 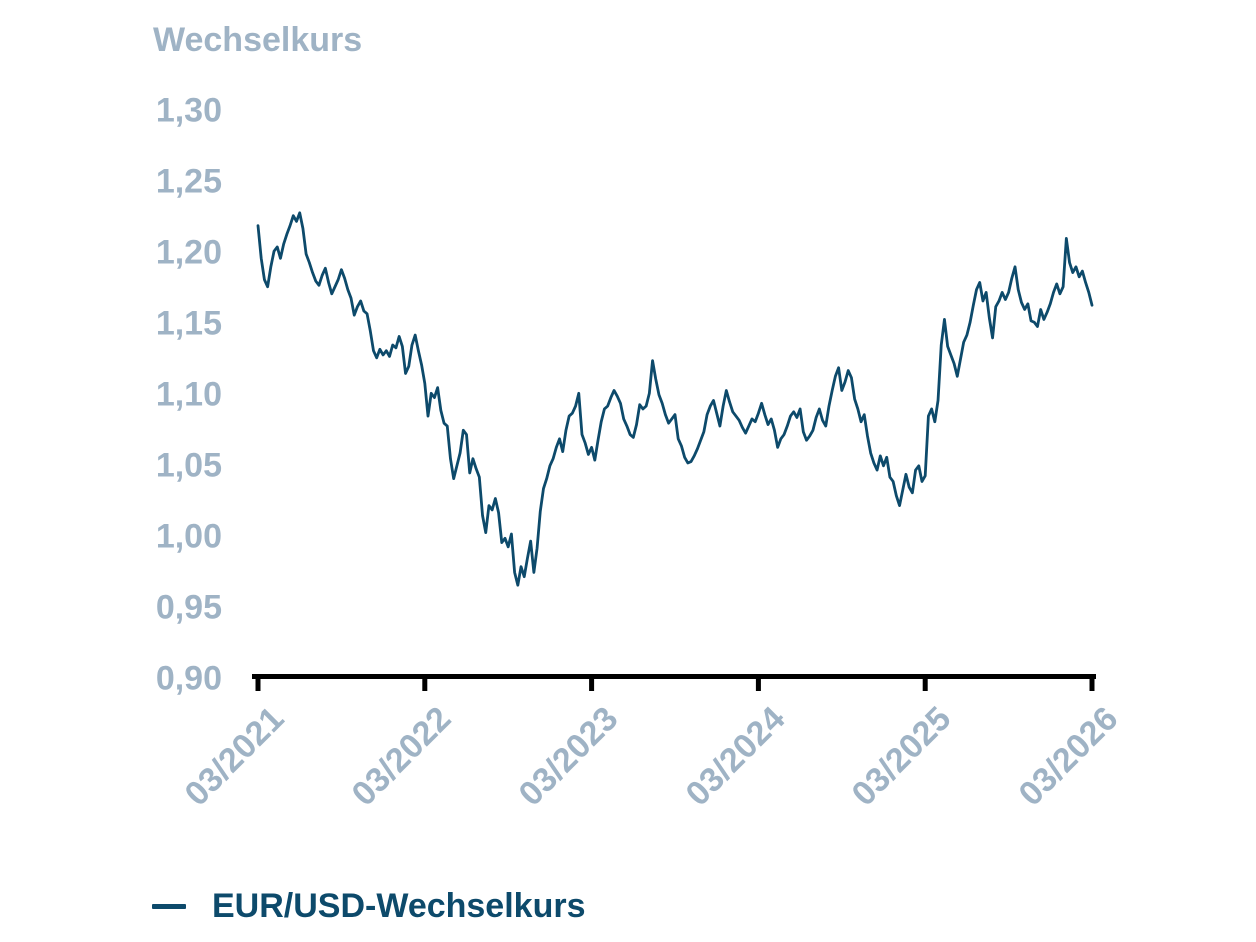 I want to click on y-tick-label: 1,10, so click(x=188, y=394).